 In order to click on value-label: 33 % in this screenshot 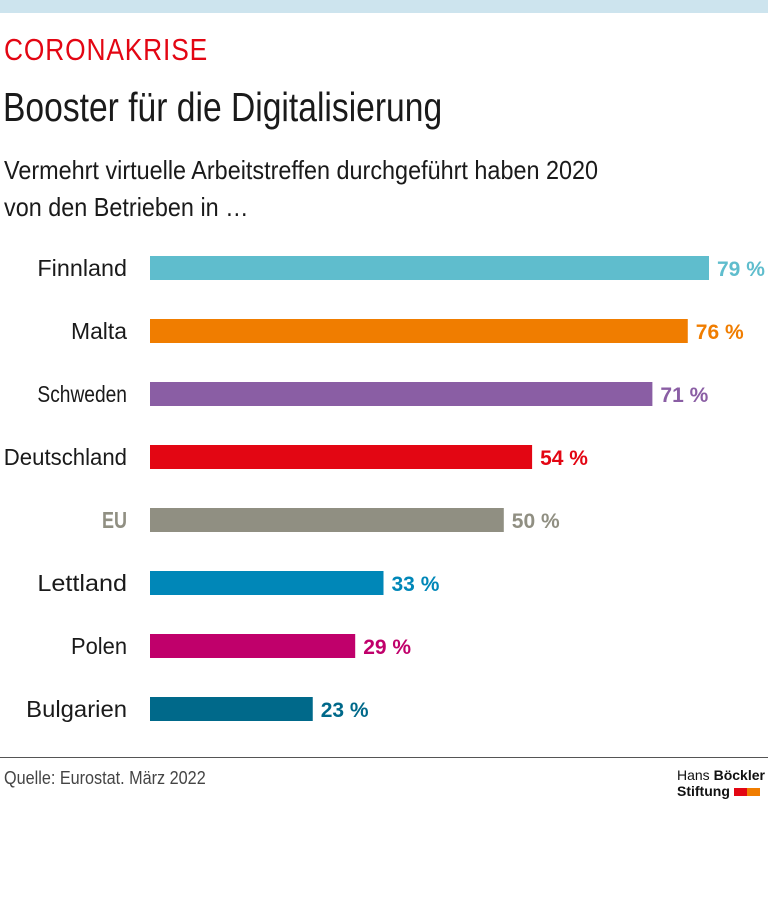, I will do `click(416, 584)`.